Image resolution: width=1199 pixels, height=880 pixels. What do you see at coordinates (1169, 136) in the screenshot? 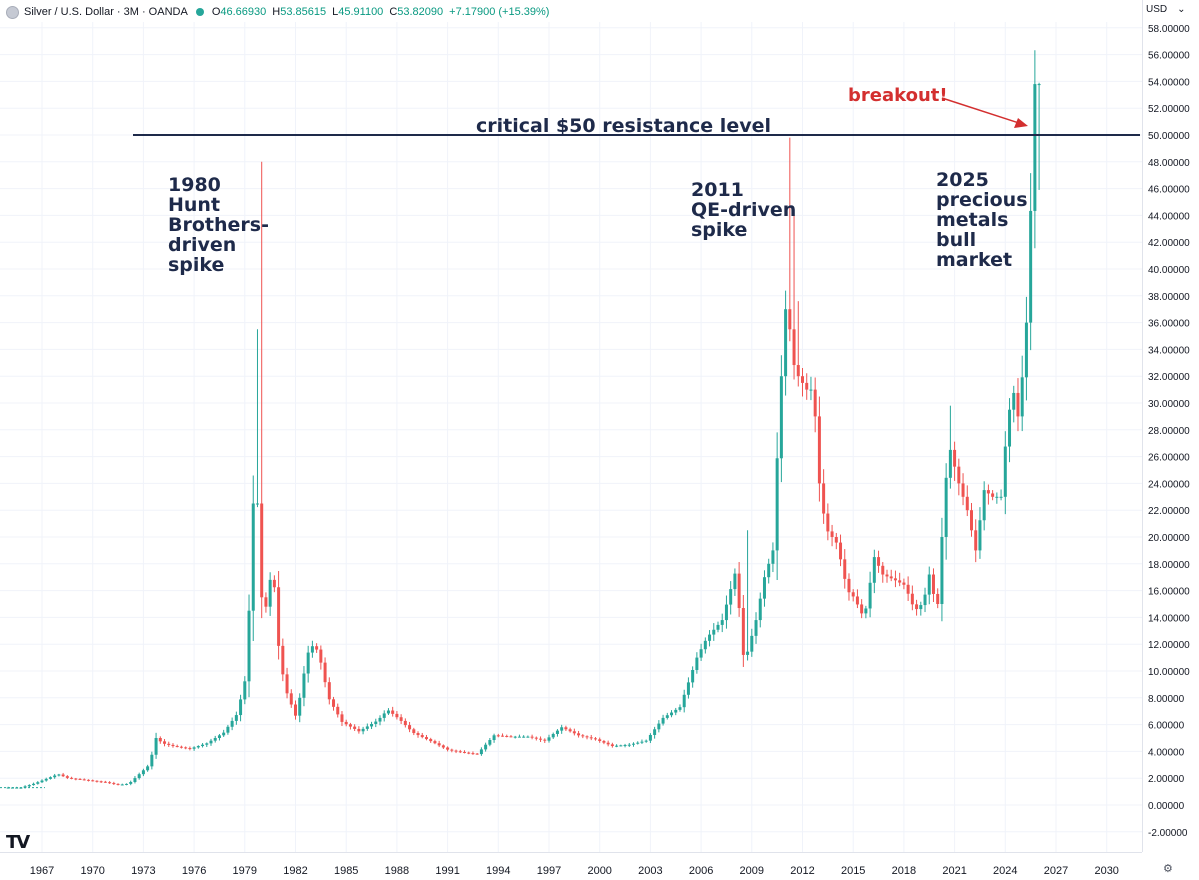
I see `y-tick-label: 50.00000` at bounding box center [1169, 136].